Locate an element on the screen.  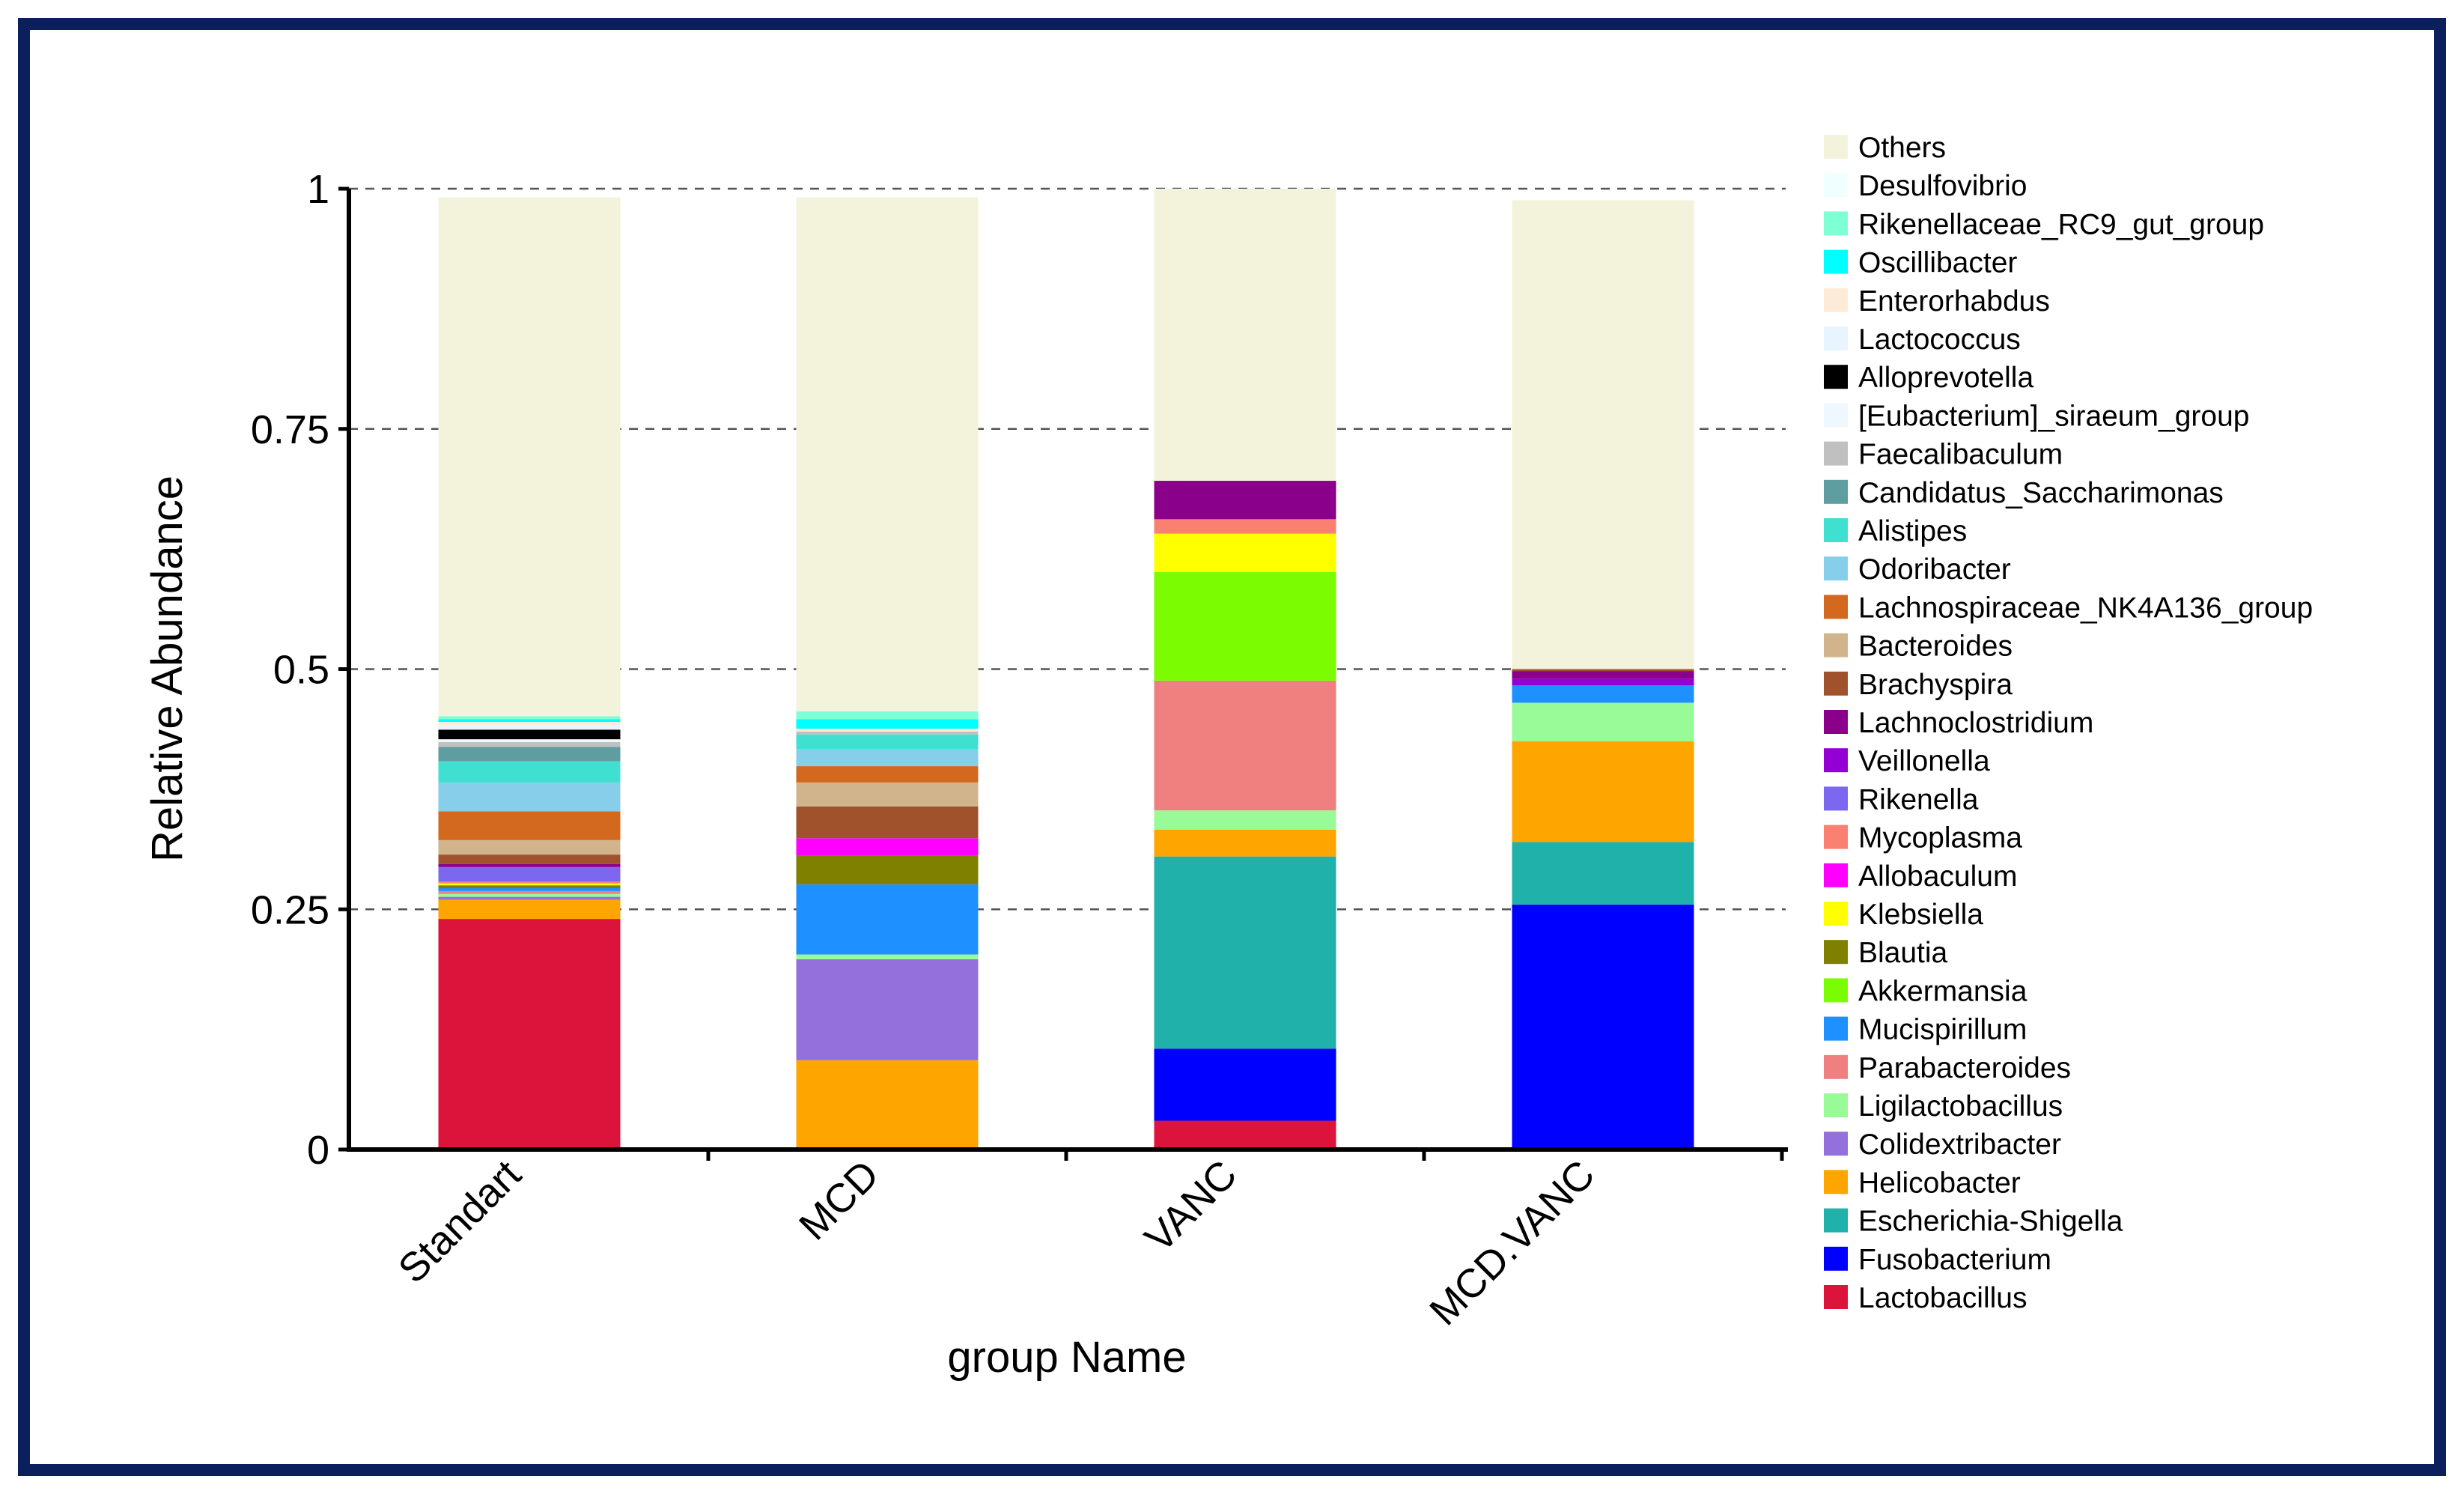
bar-segment-mcd-brachyspira is located at coordinates (887, 822).